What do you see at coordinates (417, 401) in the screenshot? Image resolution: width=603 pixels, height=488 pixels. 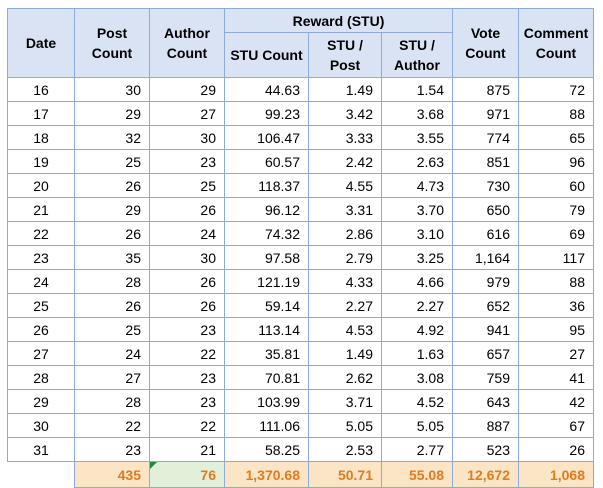 I see `cell-stu-per-author: 4.52` at bounding box center [417, 401].